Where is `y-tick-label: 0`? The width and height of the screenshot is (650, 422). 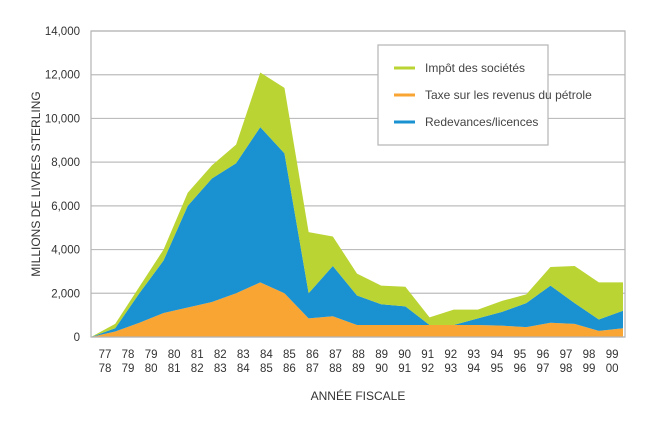 y-tick-label: 0 is located at coordinates (77, 338).